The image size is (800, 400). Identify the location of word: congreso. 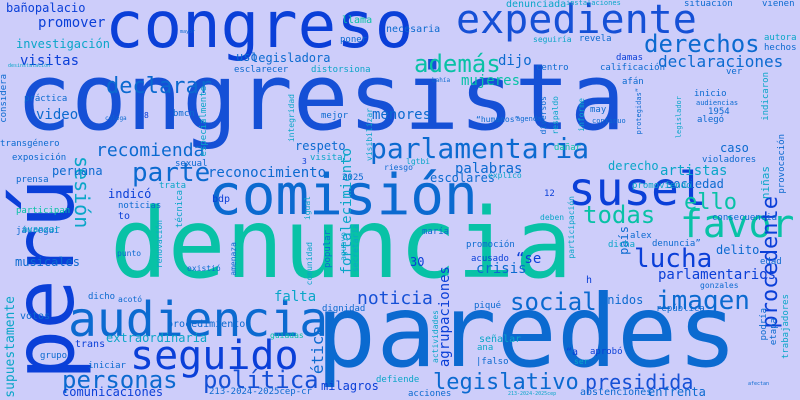
(259, 31).